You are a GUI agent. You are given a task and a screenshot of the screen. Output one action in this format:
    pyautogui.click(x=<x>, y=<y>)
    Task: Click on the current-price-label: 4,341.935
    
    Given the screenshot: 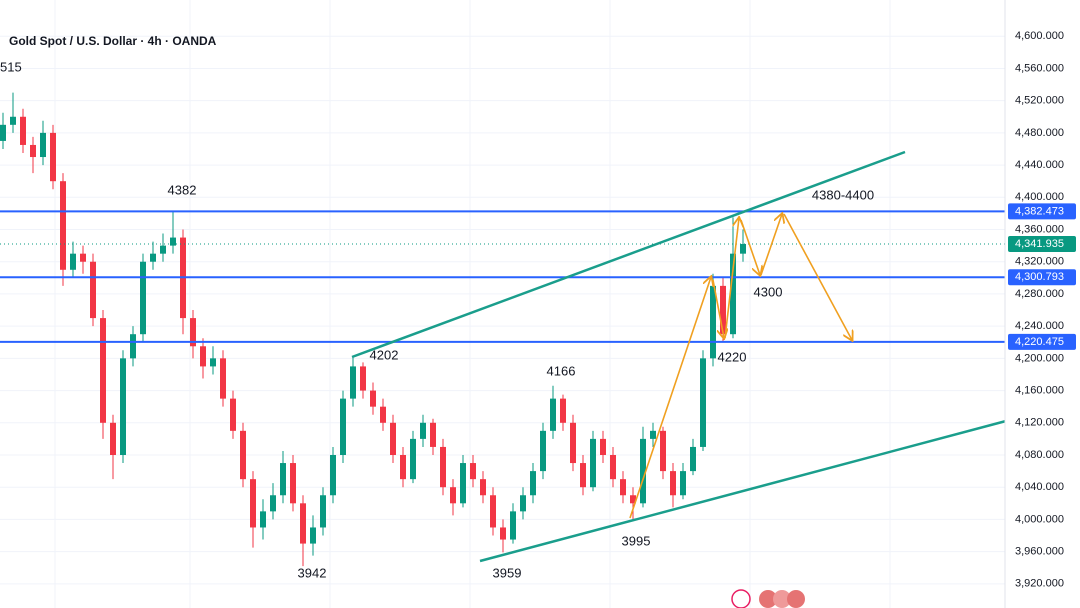 What is the action you would take?
    pyautogui.click(x=1039, y=244)
    